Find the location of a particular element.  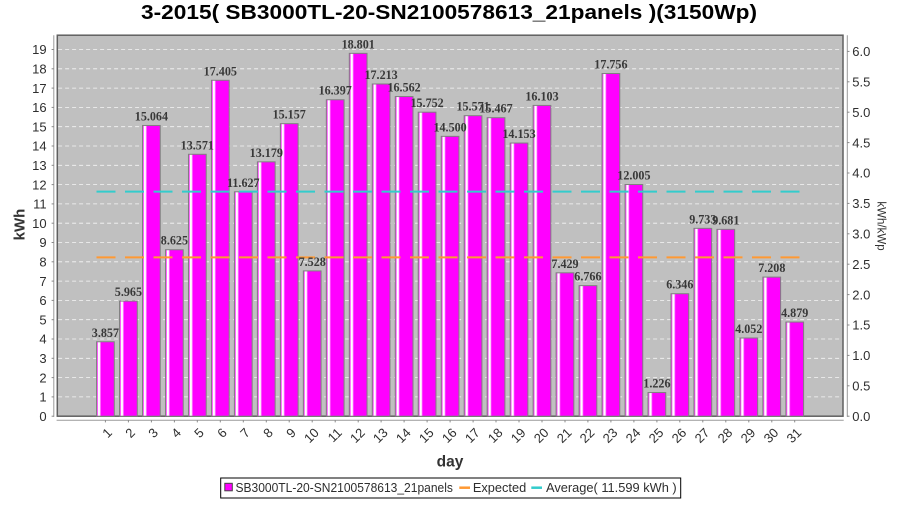

svg-text: 6.0 is located at coordinates (861, 51).